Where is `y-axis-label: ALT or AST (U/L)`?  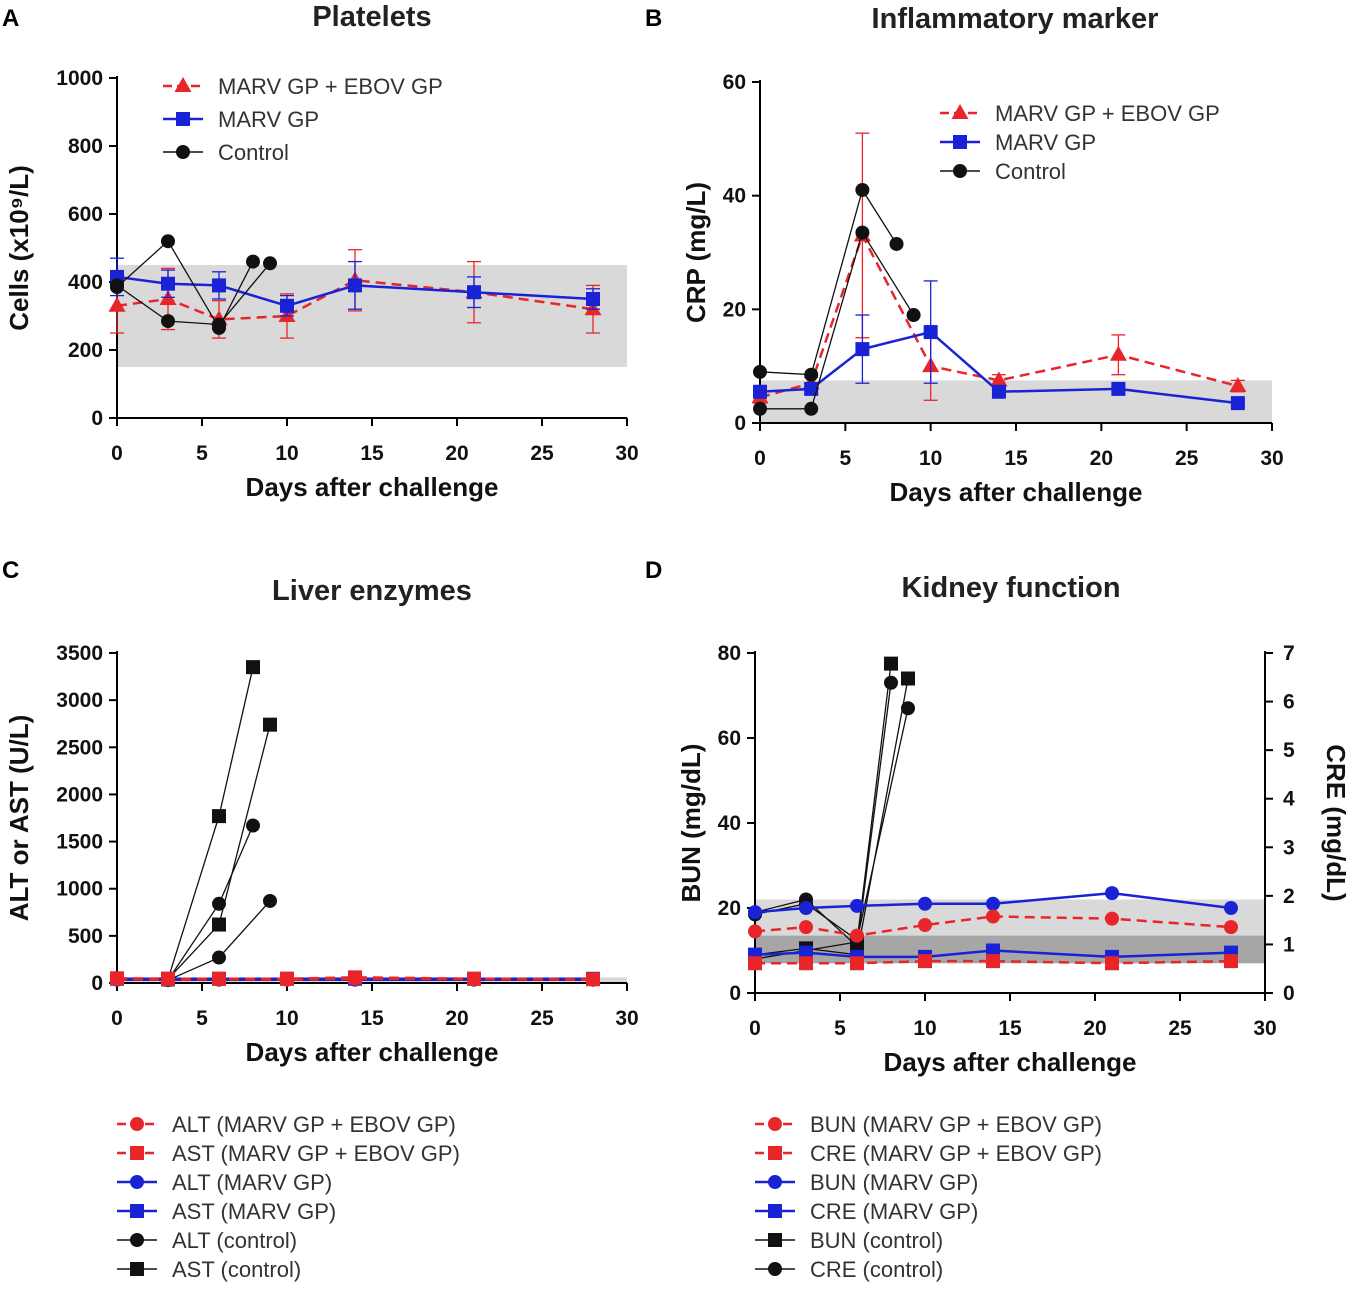 y-axis-label: ALT or AST (U/L) is located at coordinates (19, 818).